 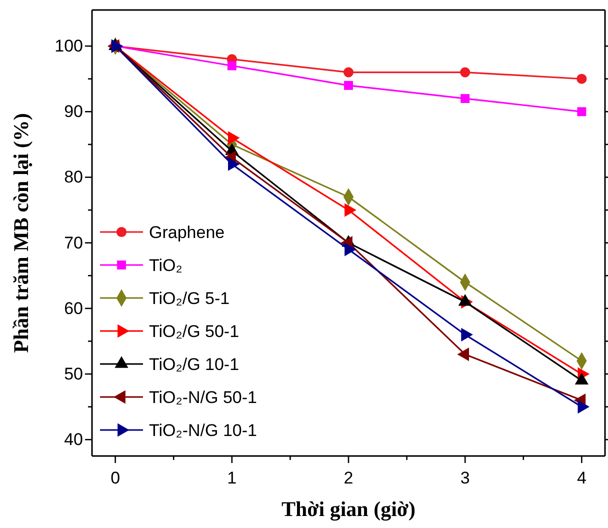 What do you see at coordinates (348, 509) in the screenshot?
I see `x-axis-title: Thời gian (giờ)` at bounding box center [348, 509].